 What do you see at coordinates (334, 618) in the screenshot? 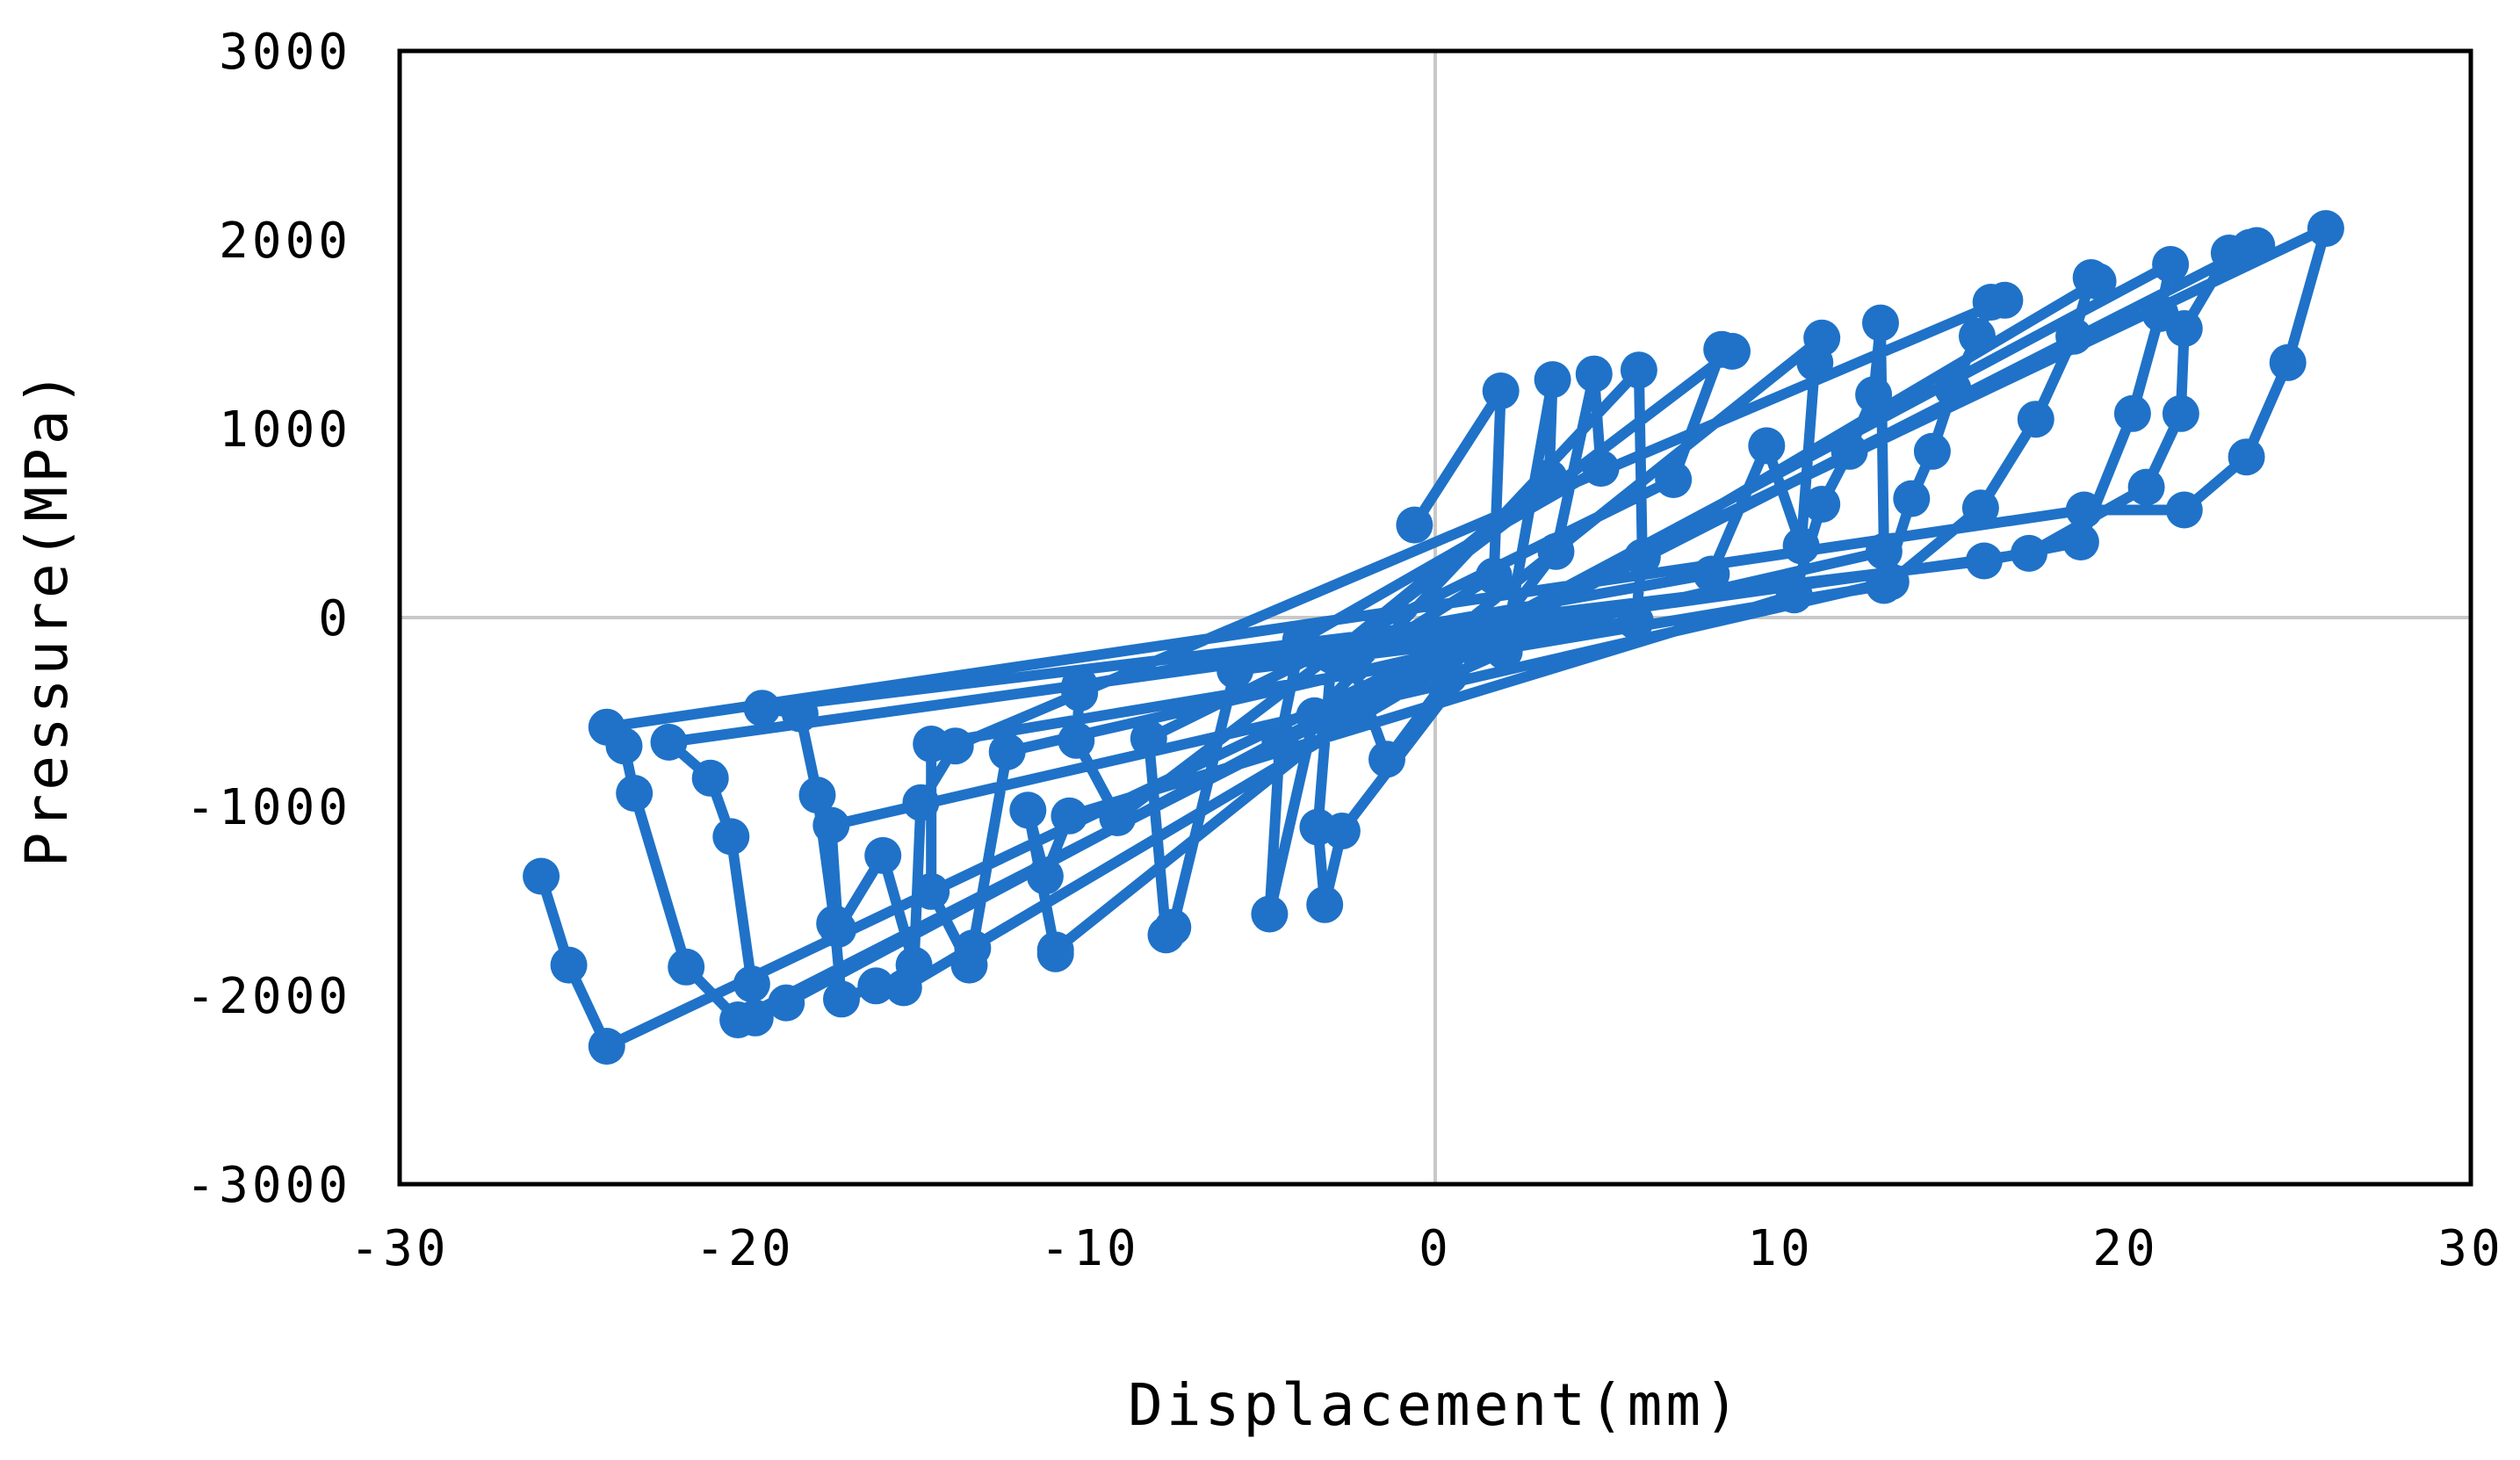
I see `y-tick-label: 0` at bounding box center [334, 618].